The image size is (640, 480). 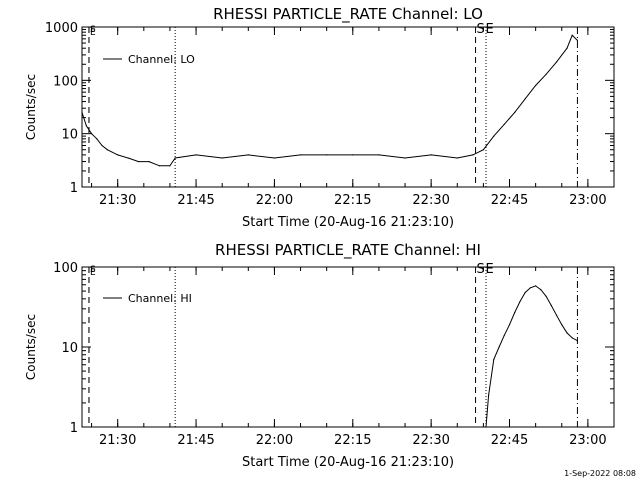 I want to click on series-line, so click(x=531, y=356).